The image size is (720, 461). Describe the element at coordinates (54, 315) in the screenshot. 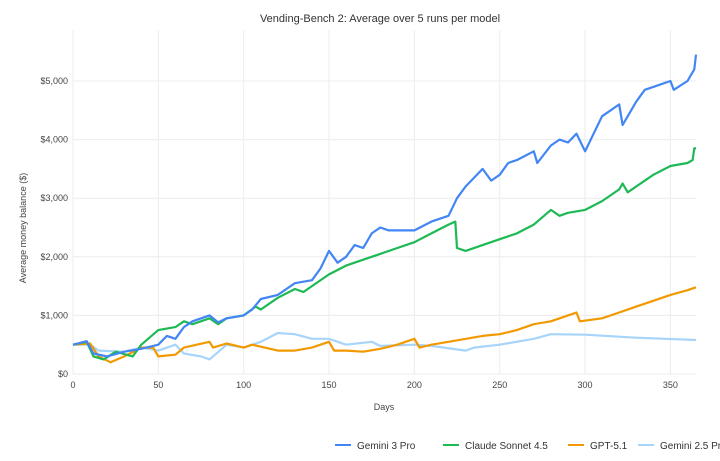

I see `y-tick-label: $1,000` at that location.